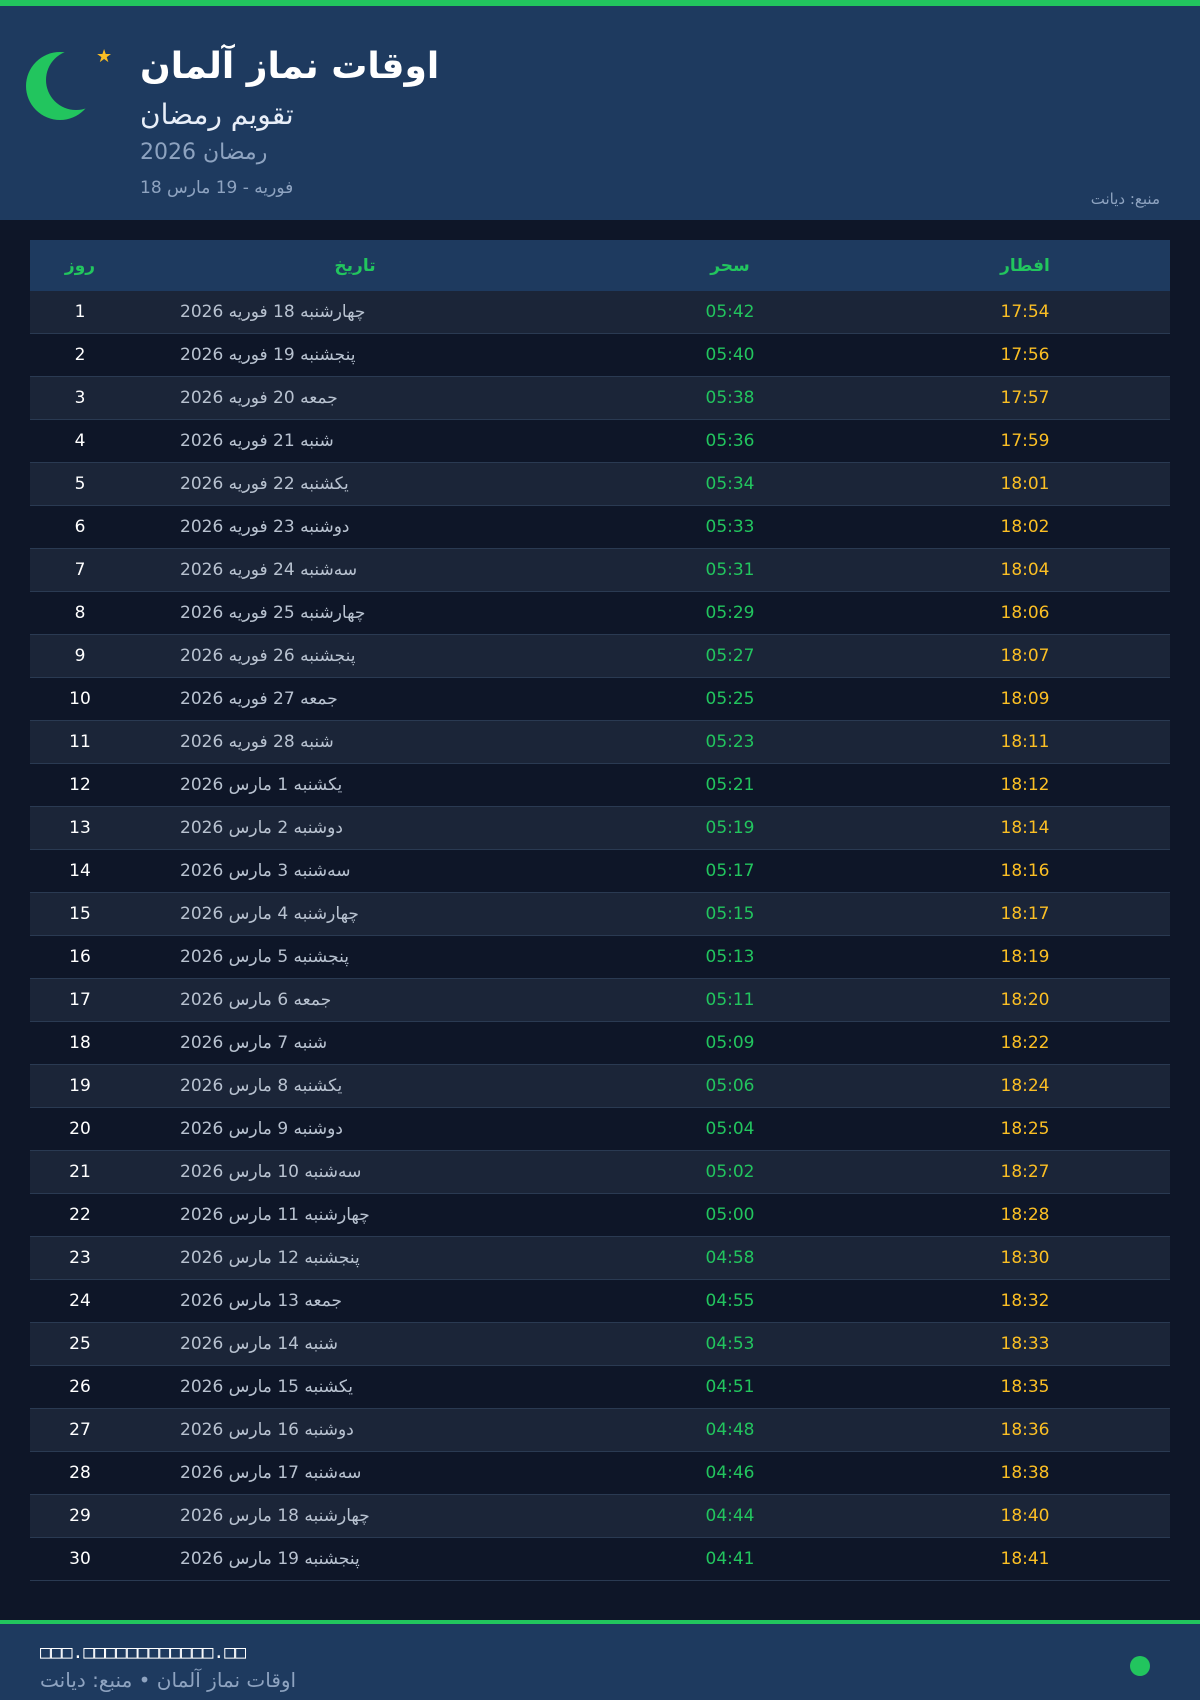 The height and width of the screenshot is (1700, 1200). What do you see at coordinates (600, 1559) in the screenshot?
I see `table-row: 30 پنجشنبه 19 مارس 2026 04:41 18:41` at bounding box center [600, 1559].